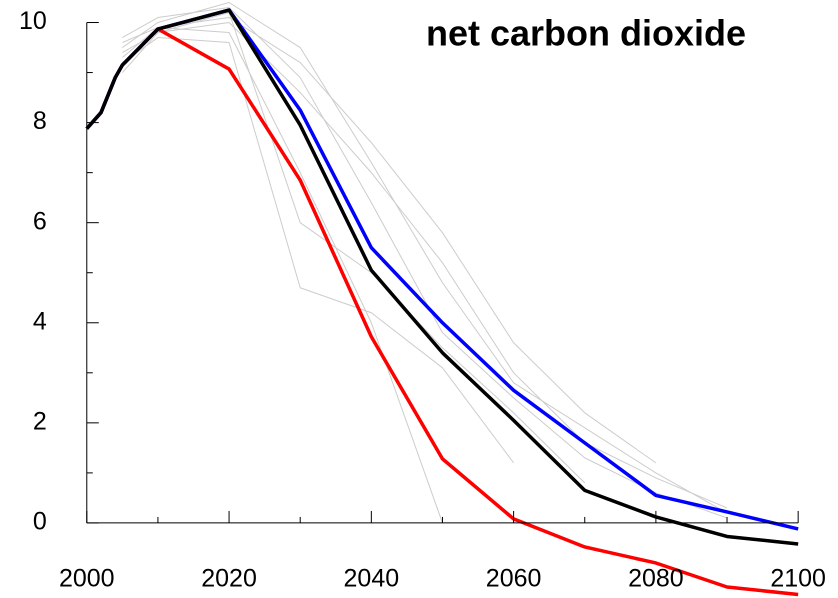 Image resolution: width=838 pixels, height=598 pixels. What do you see at coordinates (40, 221) in the screenshot?
I see `y-tick-label: 6` at bounding box center [40, 221].